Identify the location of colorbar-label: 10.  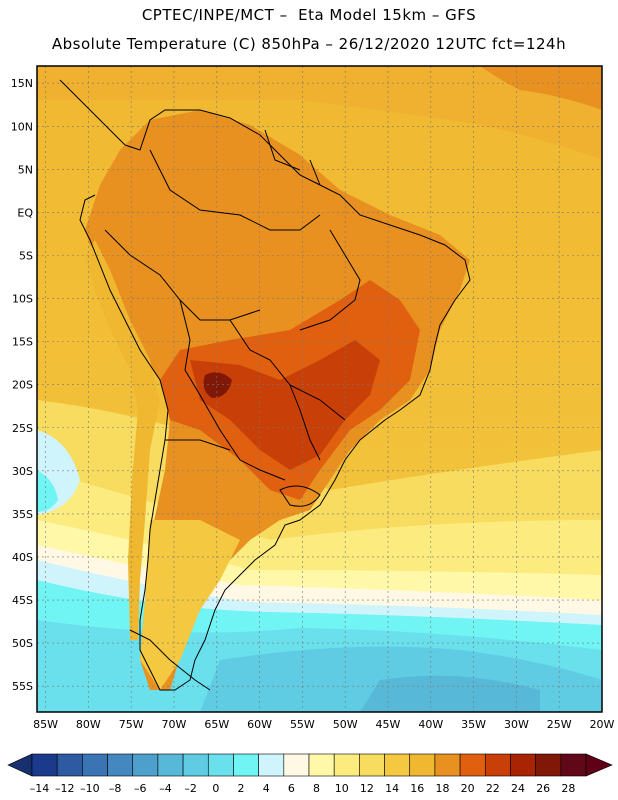
(342, 788).